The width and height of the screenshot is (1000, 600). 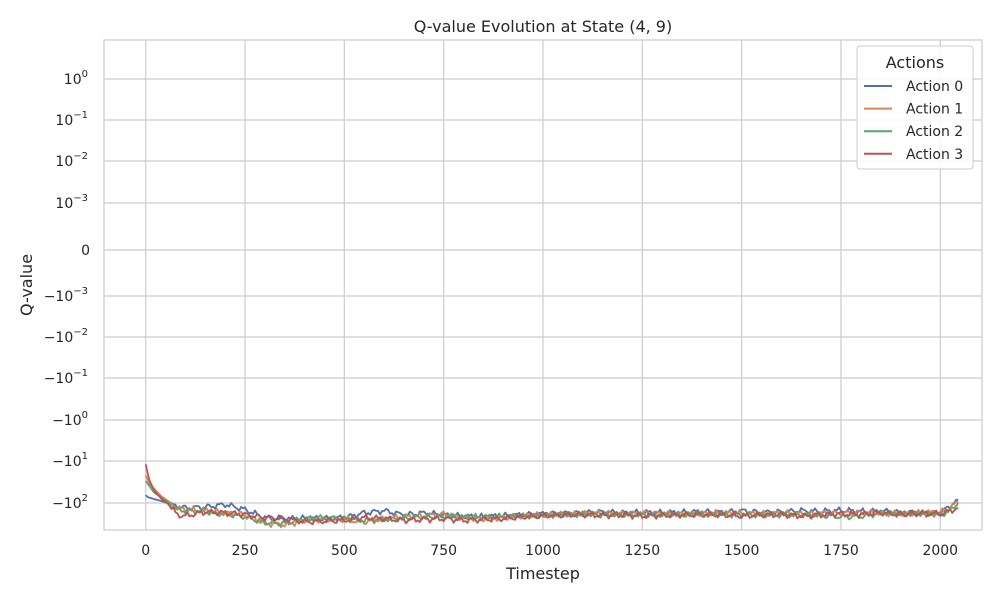 What do you see at coordinates (70, 419) in the screenshot?
I see `y-tick-label: −100` at bounding box center [70, 419].